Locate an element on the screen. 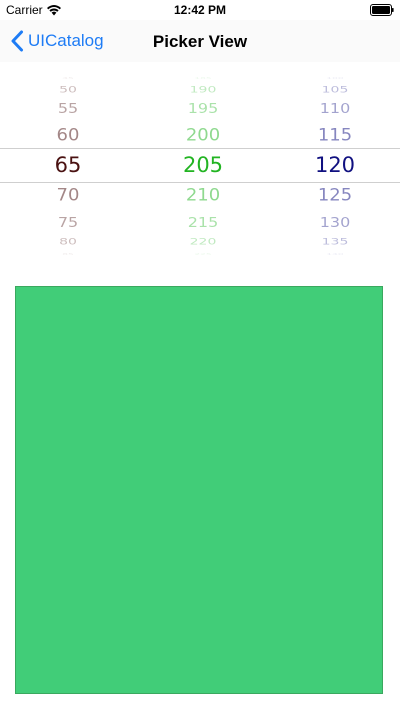 This screenshot has width=400, height=711. picker-value: 215 is located at coordinates (203, 223).